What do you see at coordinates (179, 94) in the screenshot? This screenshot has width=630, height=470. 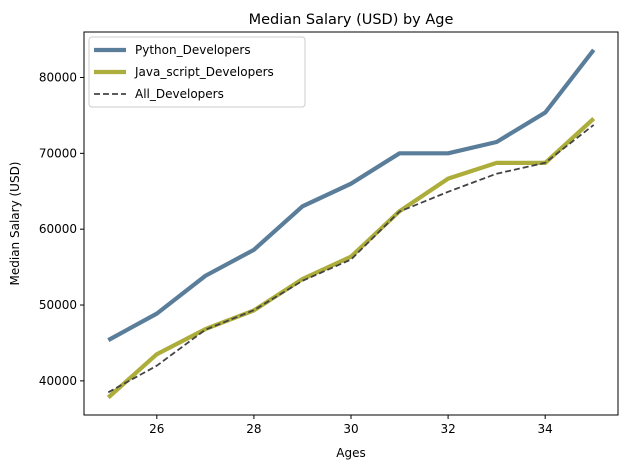 I see `legend-label: All_Developers` at bounding box center [179, 94].